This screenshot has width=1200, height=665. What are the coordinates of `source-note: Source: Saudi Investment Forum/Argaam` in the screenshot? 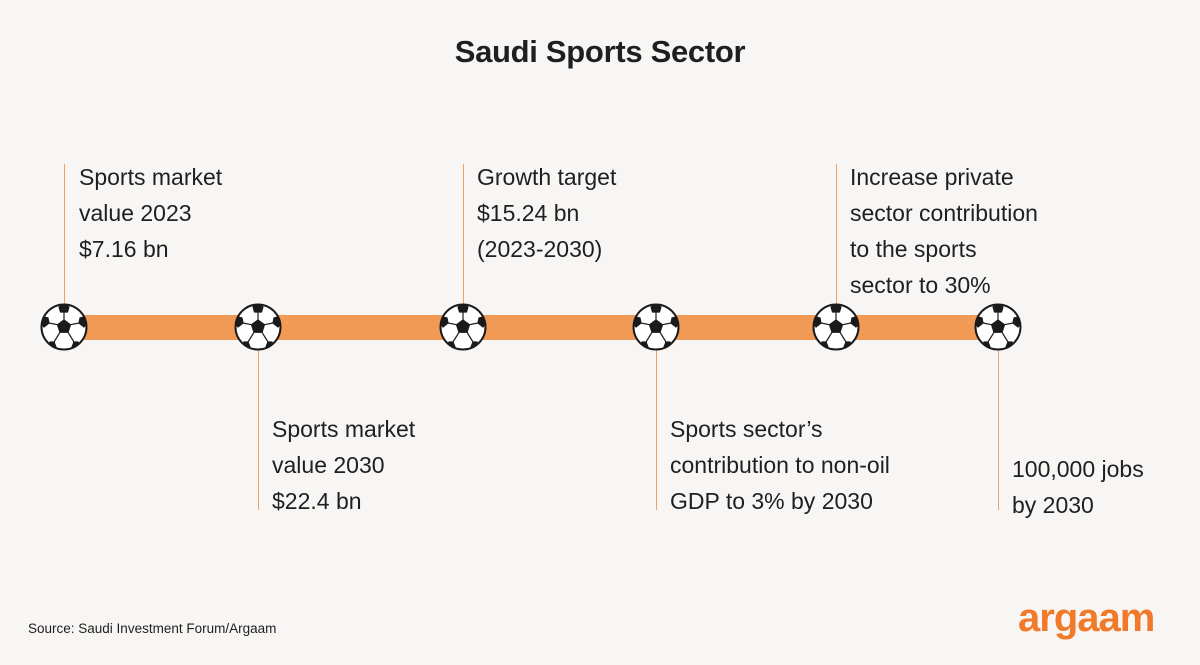 It's located at (152, 628).